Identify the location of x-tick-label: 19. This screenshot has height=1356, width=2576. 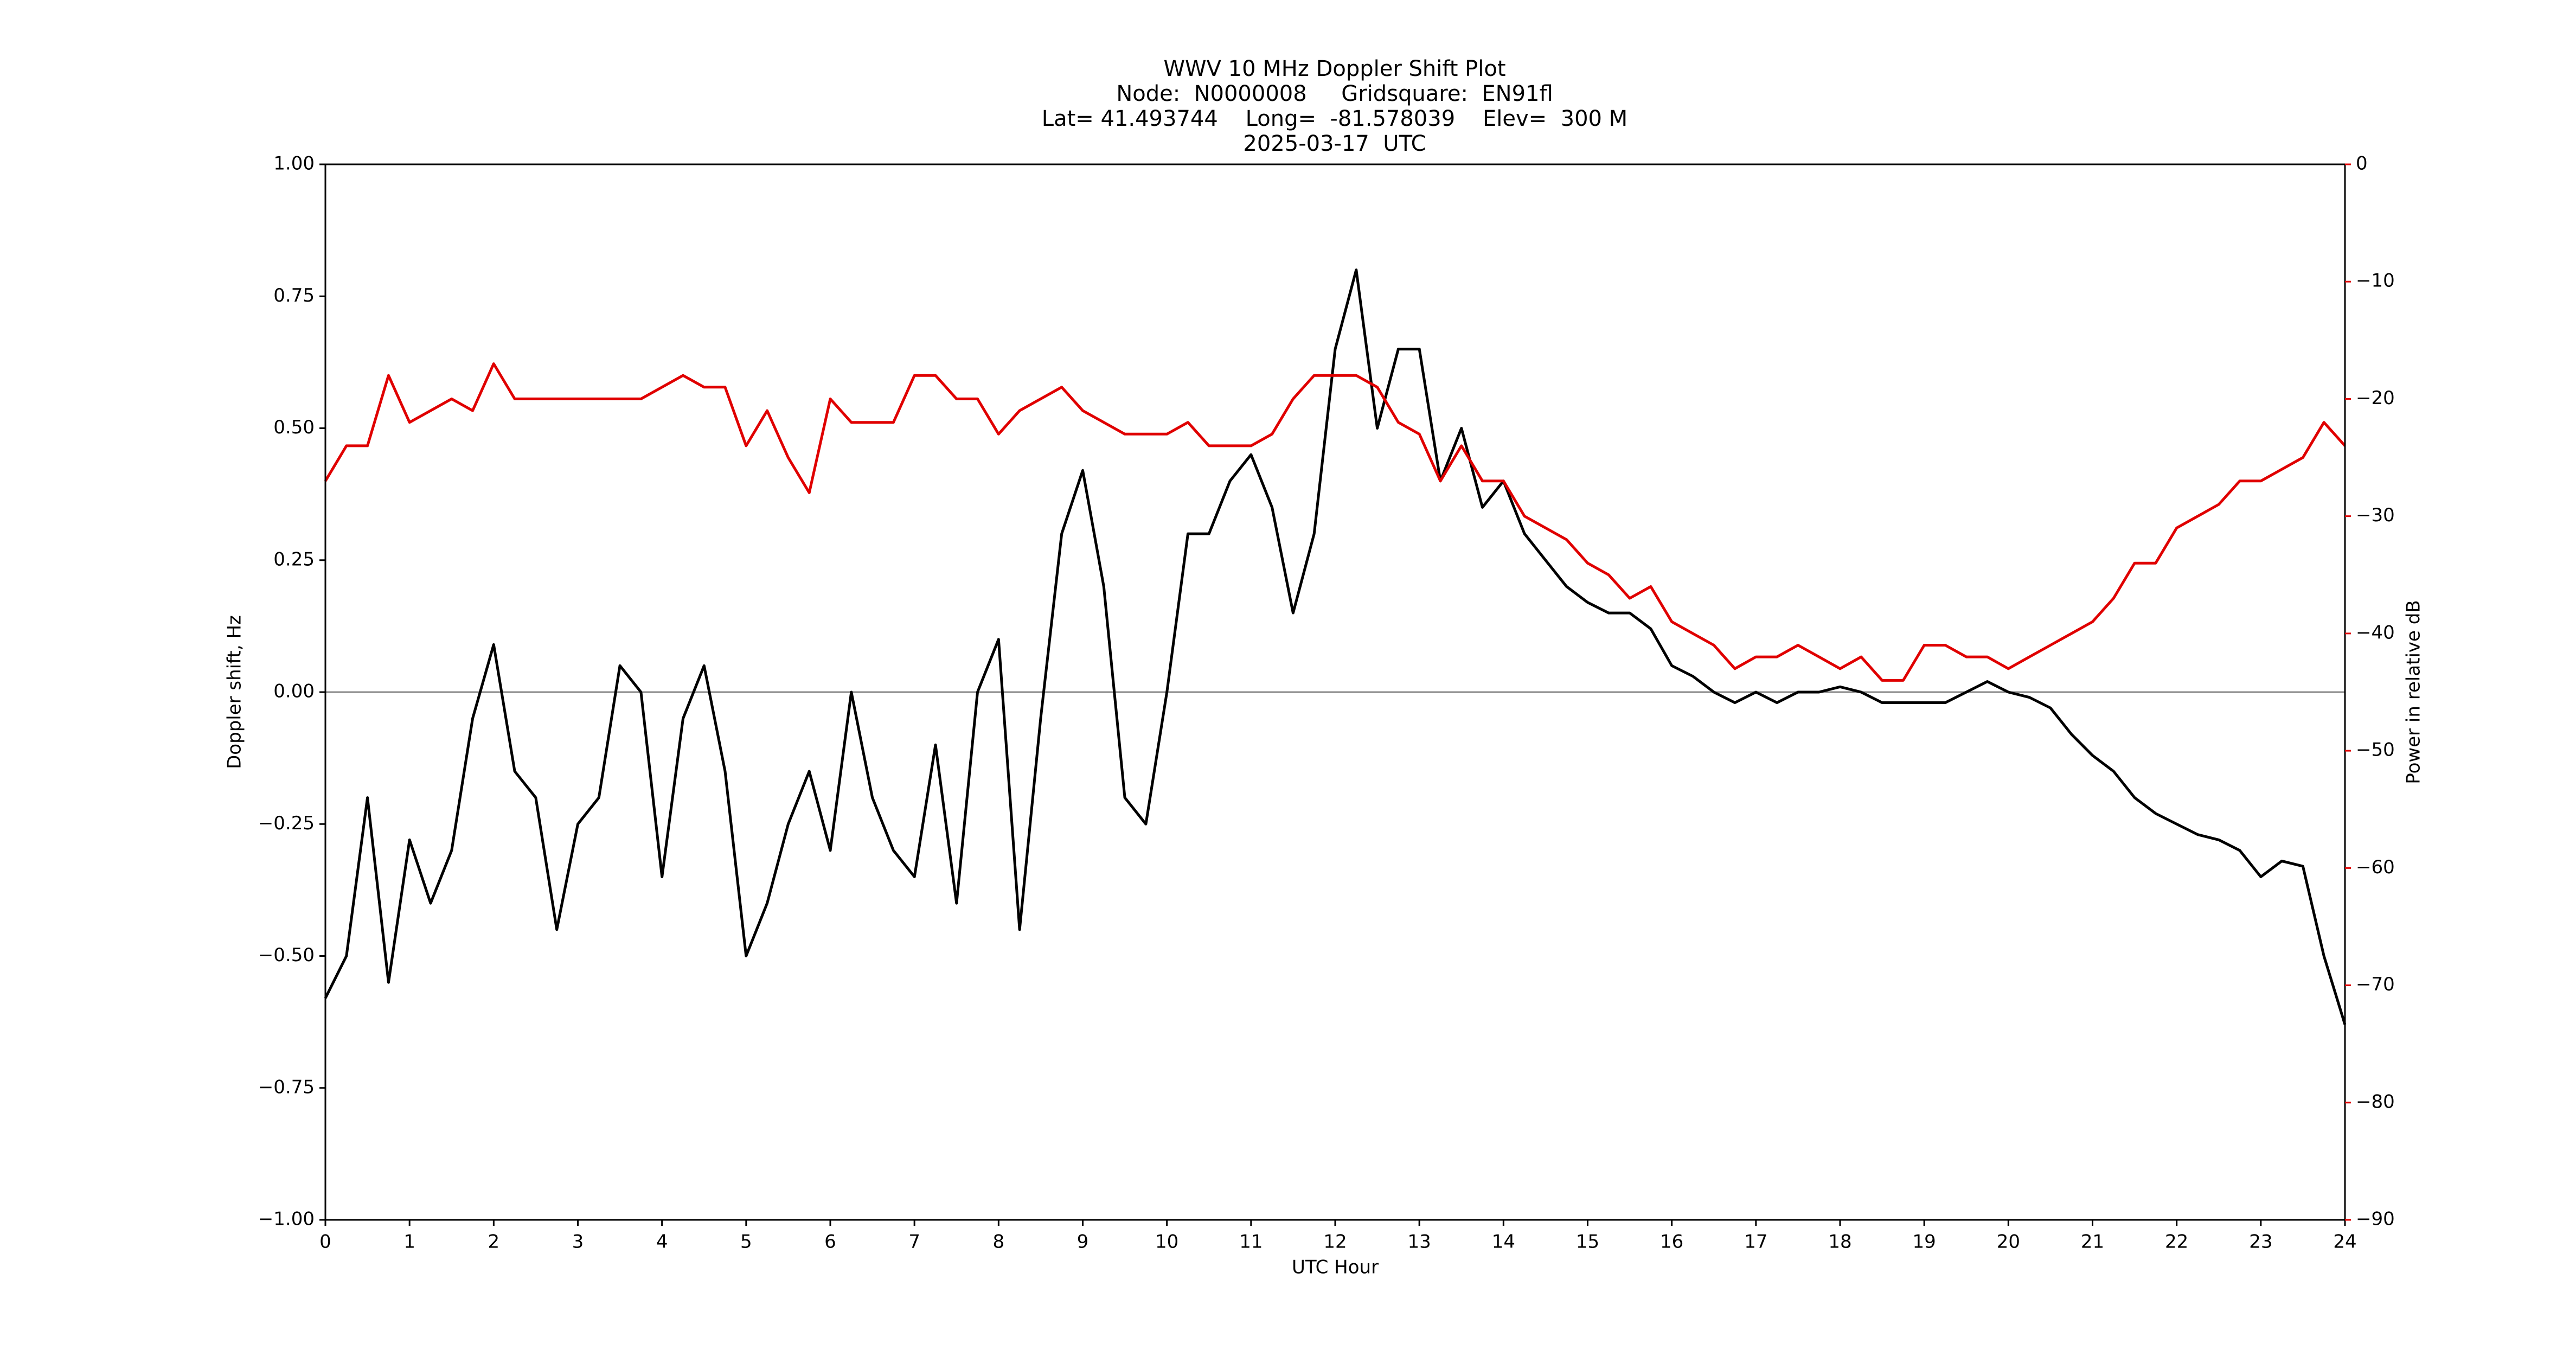
(1924, 1242).